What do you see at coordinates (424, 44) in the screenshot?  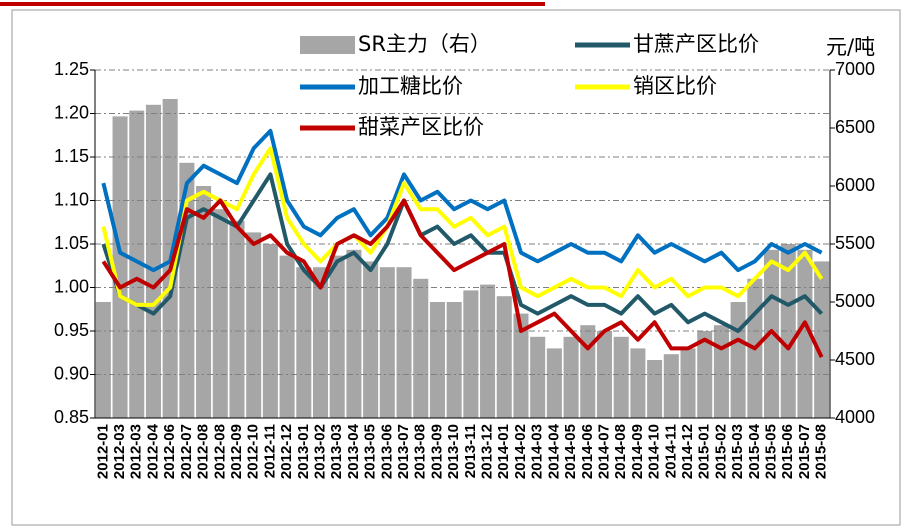 I see `legend-label: SR主力（右）` at bounding box center [424, 44].